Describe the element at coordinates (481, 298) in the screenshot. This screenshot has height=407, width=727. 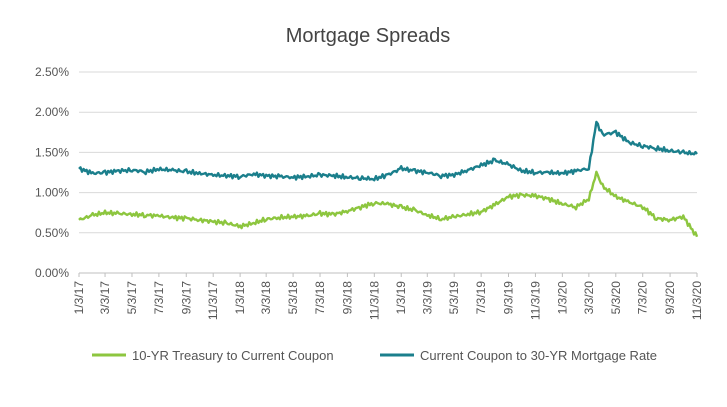
I see `x-tick-label: 7/3/19` at that location.